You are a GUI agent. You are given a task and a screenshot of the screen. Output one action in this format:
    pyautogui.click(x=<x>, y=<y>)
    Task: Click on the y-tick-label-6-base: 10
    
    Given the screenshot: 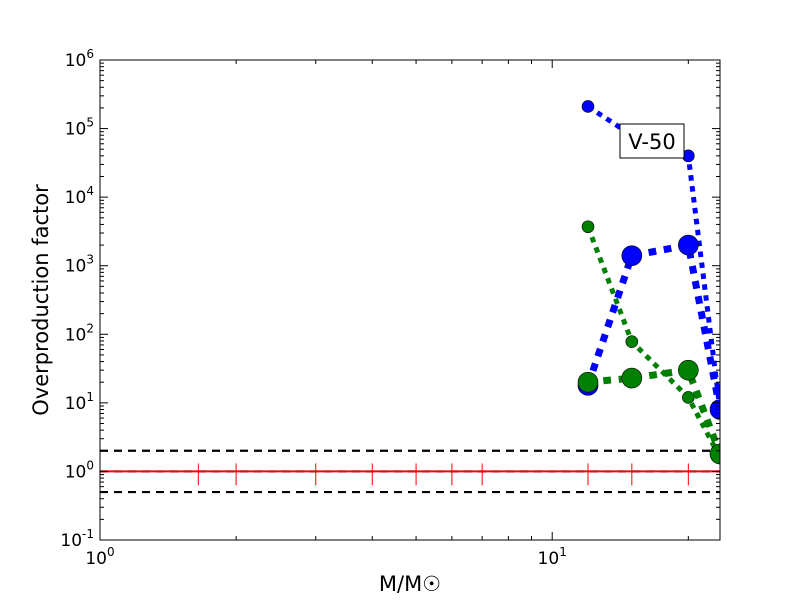 What is the action you would take?
    pyautogui.click(x=76, y=130)
    